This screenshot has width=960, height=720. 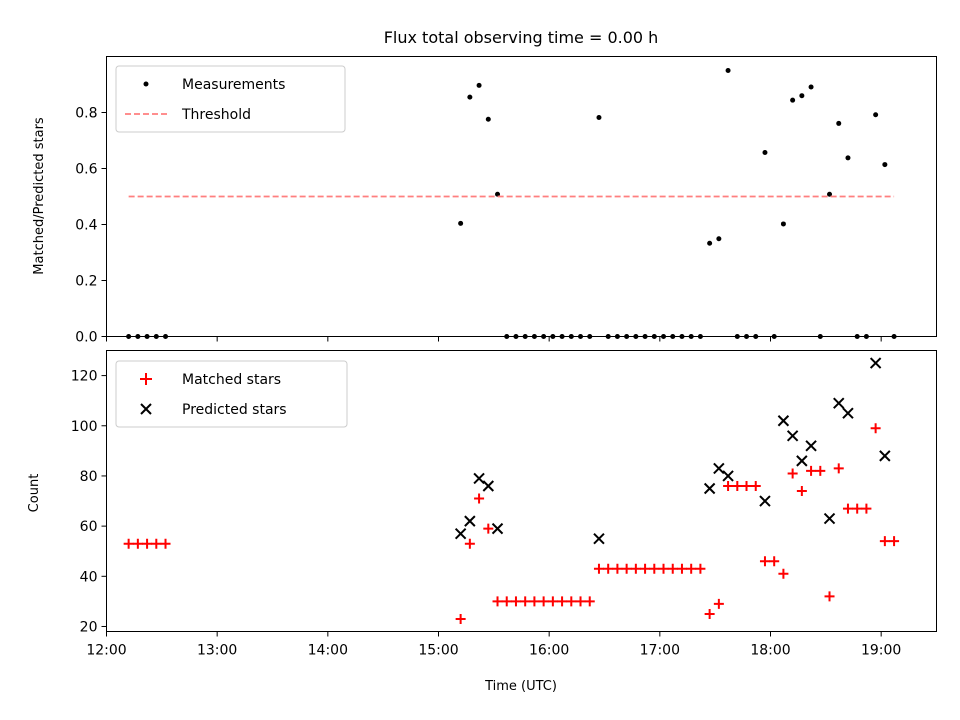 I want to click on top-y-tick-label: 0.6, so click(x=86, y=170).